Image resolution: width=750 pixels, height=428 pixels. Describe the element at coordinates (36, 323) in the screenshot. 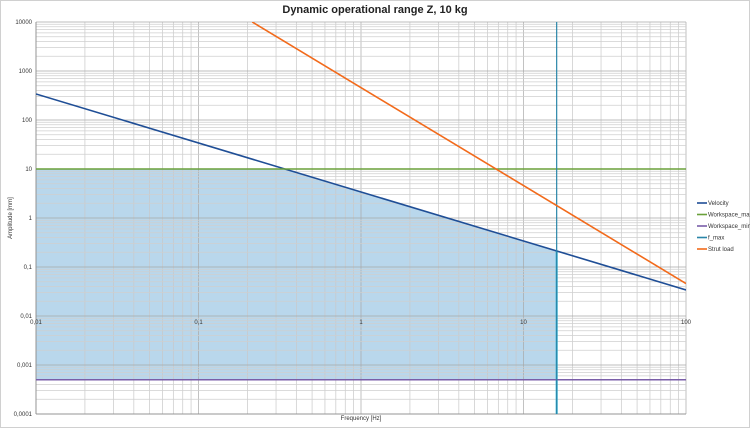

I see `x-tick-label: 0,01` at that location.